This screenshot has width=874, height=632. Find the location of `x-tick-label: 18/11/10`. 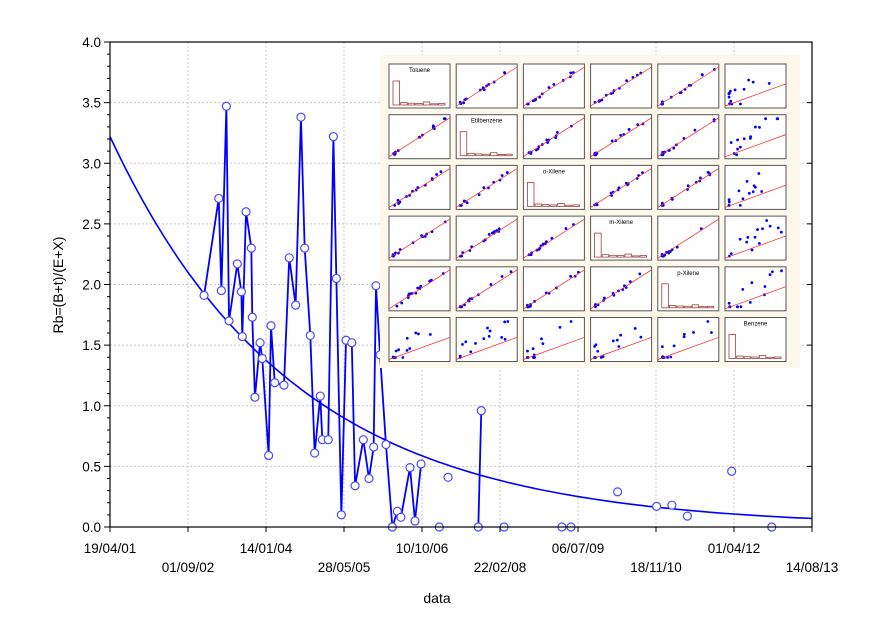

x-tick-label: 18/11/10 is located at coordinates (656, 567).